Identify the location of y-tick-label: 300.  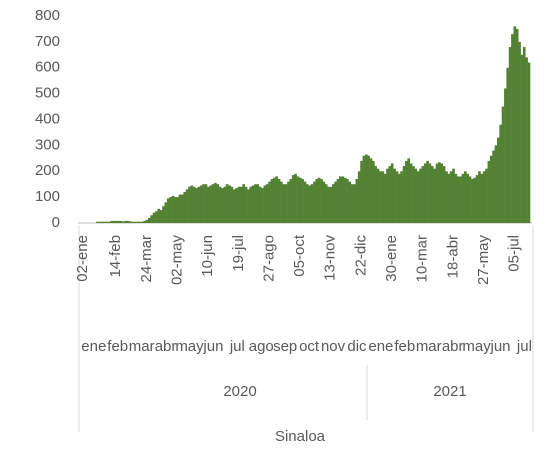
(47, 144).